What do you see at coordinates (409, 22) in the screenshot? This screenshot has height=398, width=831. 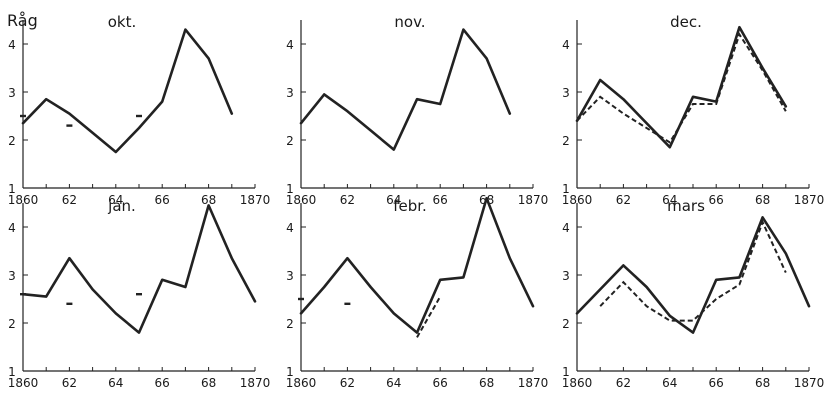 I see `panel-title: nov.` at bounding box center [409, 22].